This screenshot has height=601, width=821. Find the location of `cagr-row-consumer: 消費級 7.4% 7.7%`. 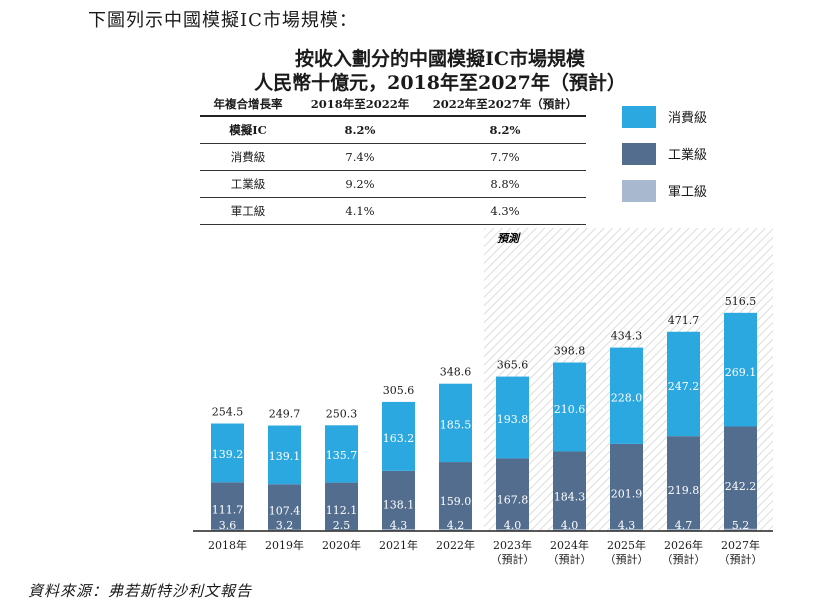

cagr-row-consumer: 消費級 7.4% 7.7% is located at coordinates (393, 157).